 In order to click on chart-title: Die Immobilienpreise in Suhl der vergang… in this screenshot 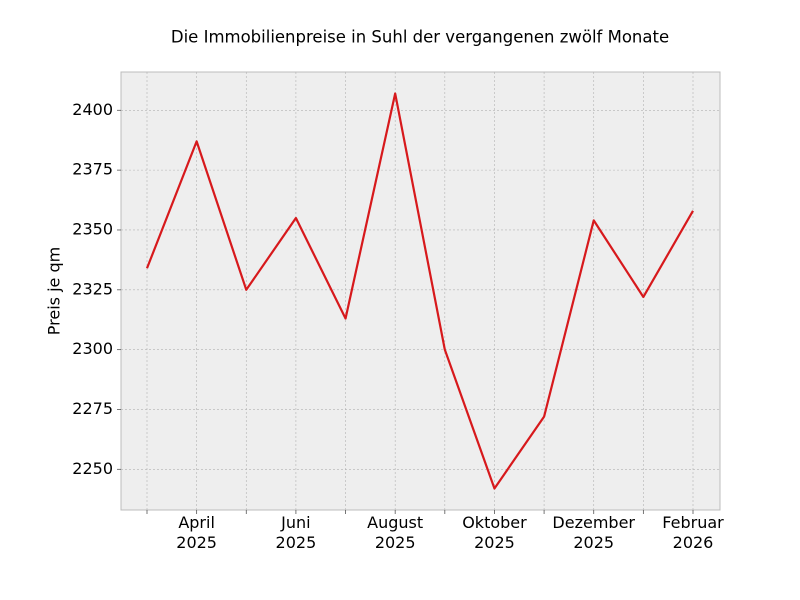, I will do `click(420, 37)`.